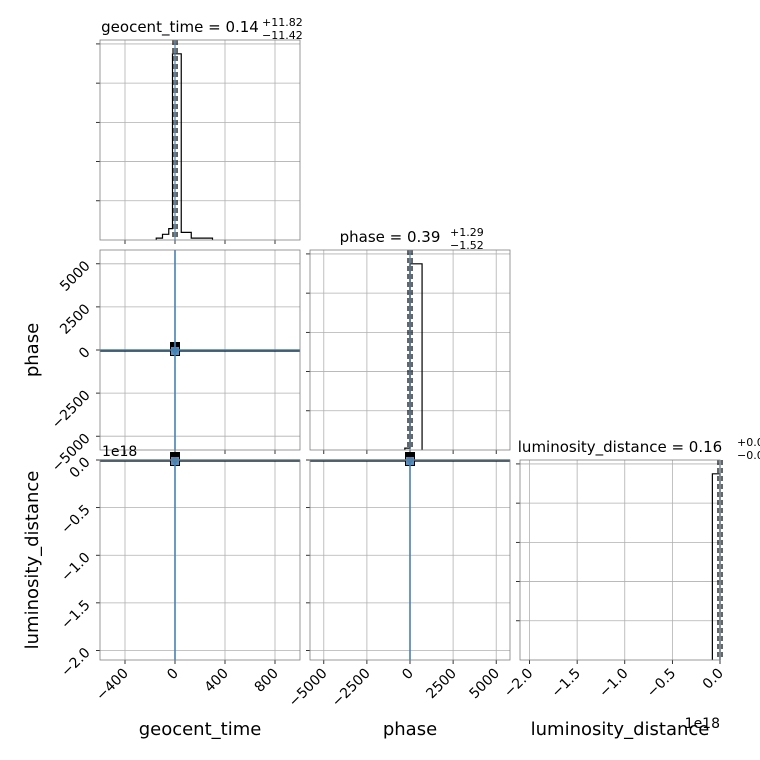  I want to click on x-tick-label: −2500, so click(351, 688).